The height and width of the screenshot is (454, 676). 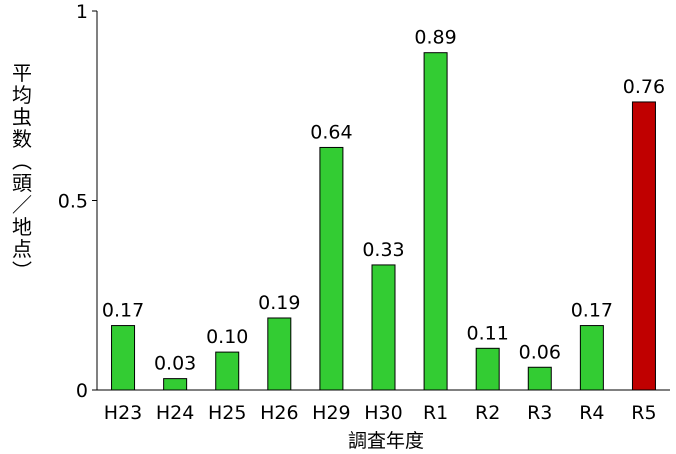 I want to click on data-label-R4: 0.17, so click(x=592, y=311).